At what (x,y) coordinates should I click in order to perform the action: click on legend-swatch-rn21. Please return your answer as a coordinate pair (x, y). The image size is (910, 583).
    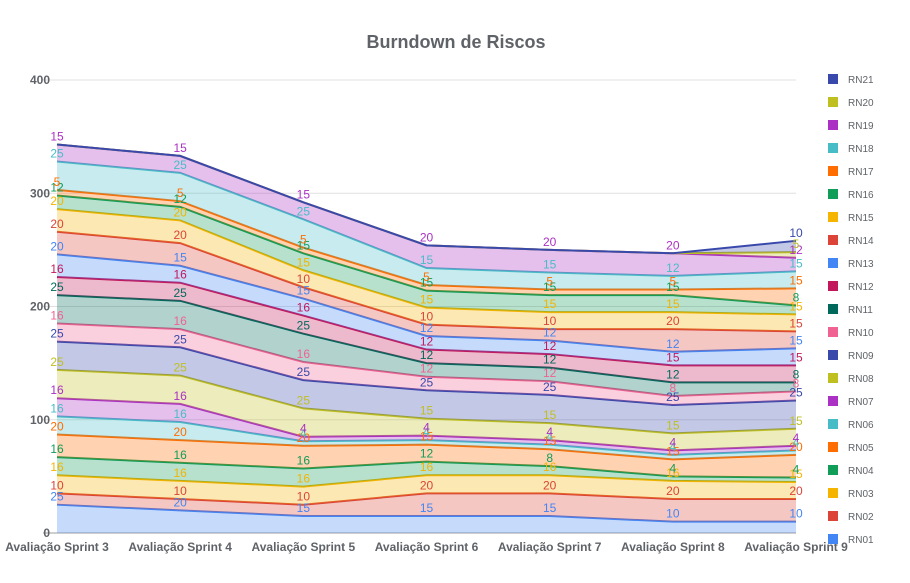
    Looking at the image, I should click on (833, 79).